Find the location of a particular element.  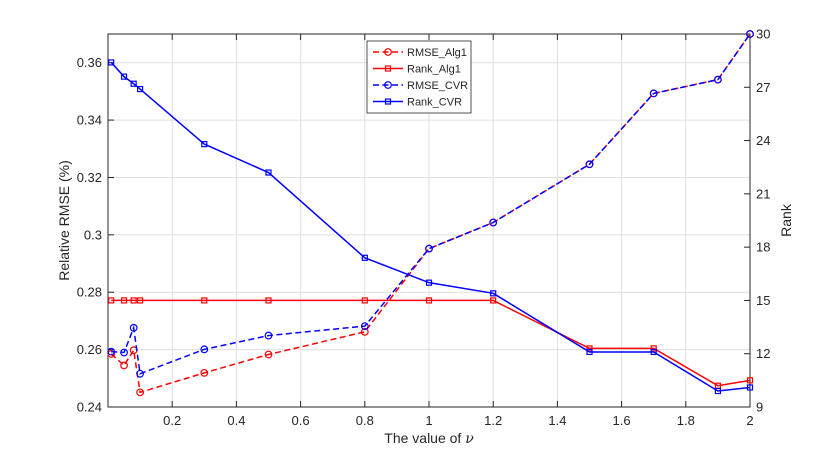

legend-item: RMSE_Alg1 is located at coordinates (420, 53).